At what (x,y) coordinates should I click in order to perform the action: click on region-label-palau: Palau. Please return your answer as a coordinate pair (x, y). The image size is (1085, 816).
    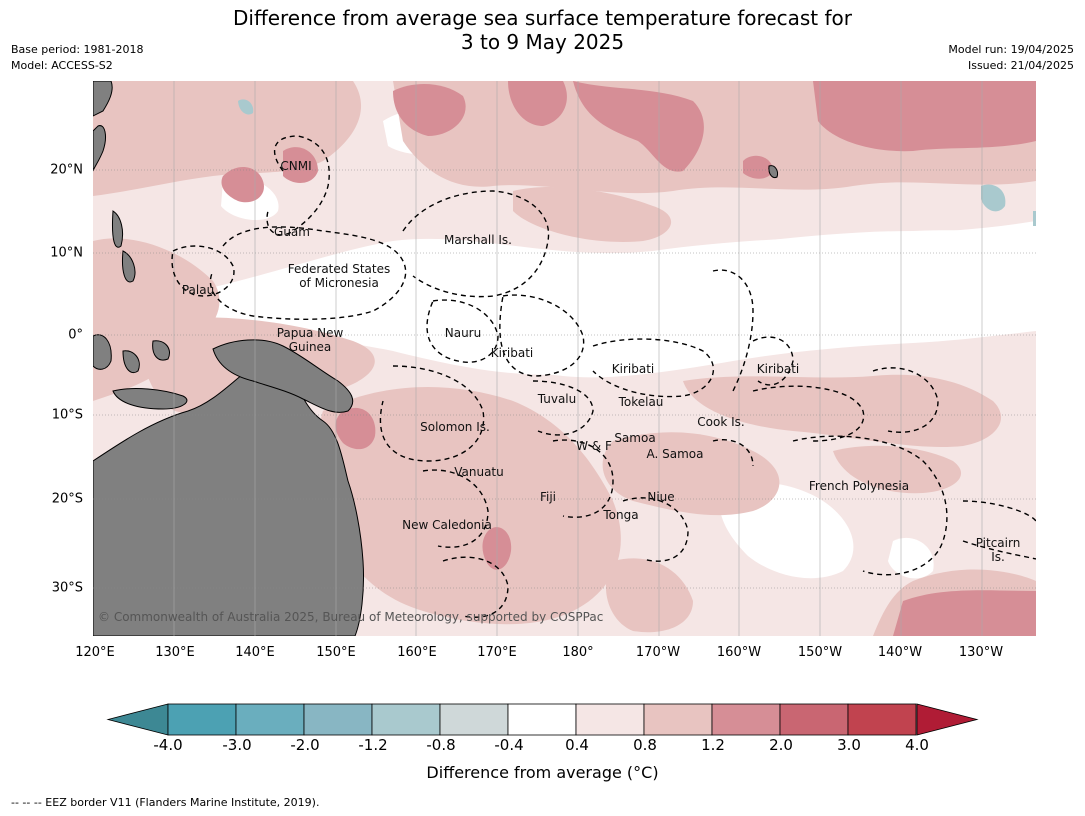
    Looking at the image, I should click on (198, 290).